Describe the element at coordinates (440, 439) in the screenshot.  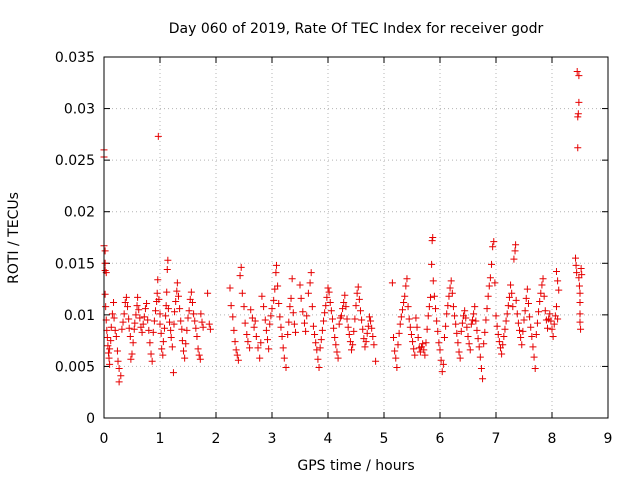
I see `x-tick-label: 6` at that location.